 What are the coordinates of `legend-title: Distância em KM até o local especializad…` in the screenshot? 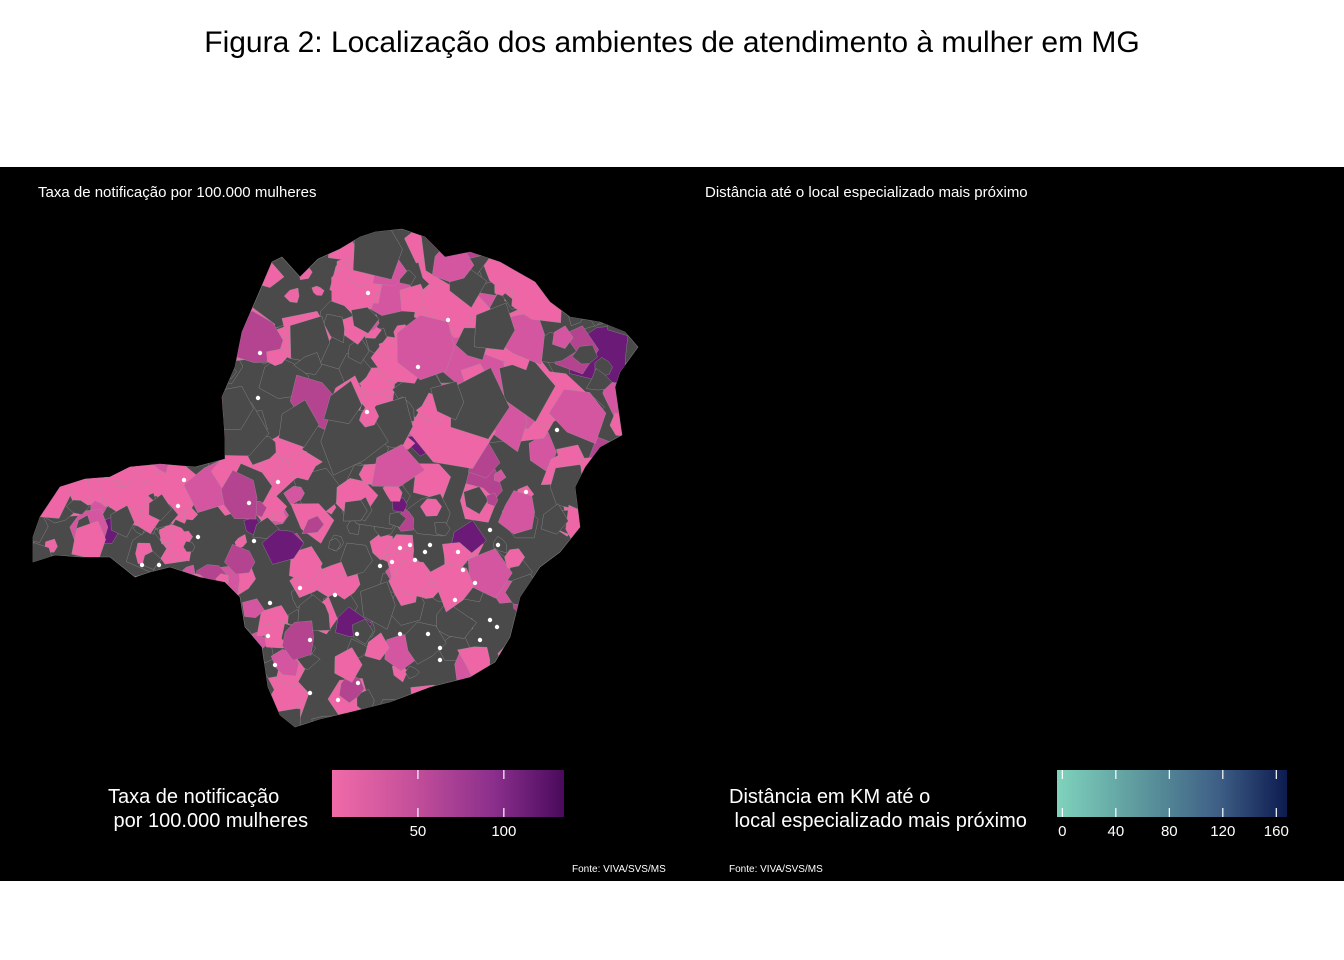 It's located at (878, 809).